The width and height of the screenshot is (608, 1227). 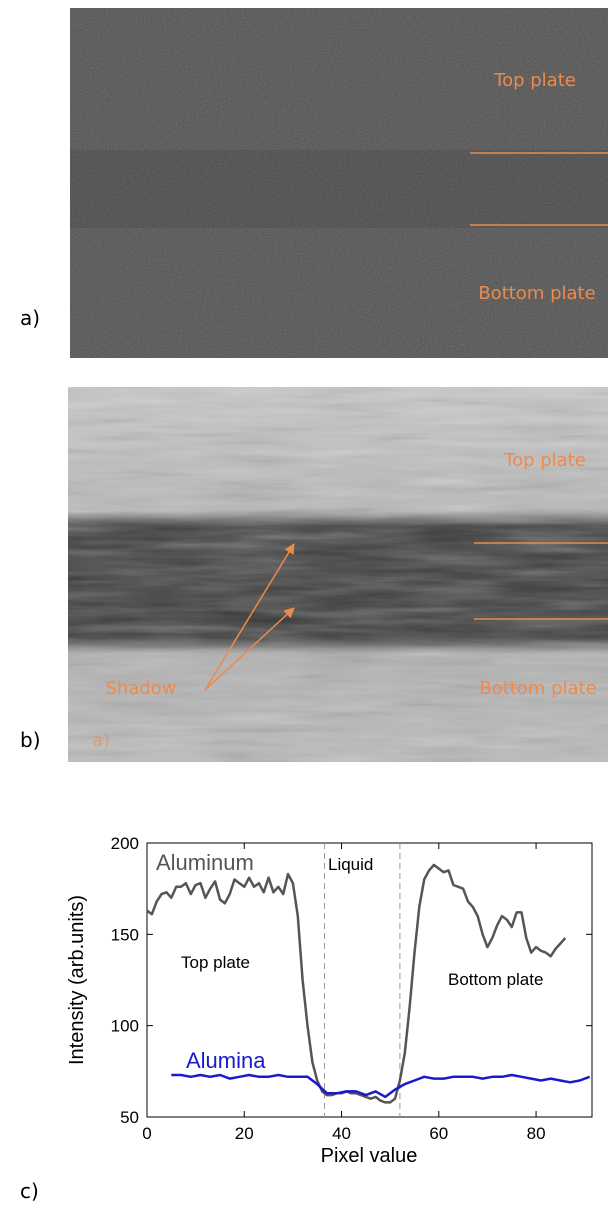 I want to click on x-tick-label: 60, so click(x=438, y=1133).